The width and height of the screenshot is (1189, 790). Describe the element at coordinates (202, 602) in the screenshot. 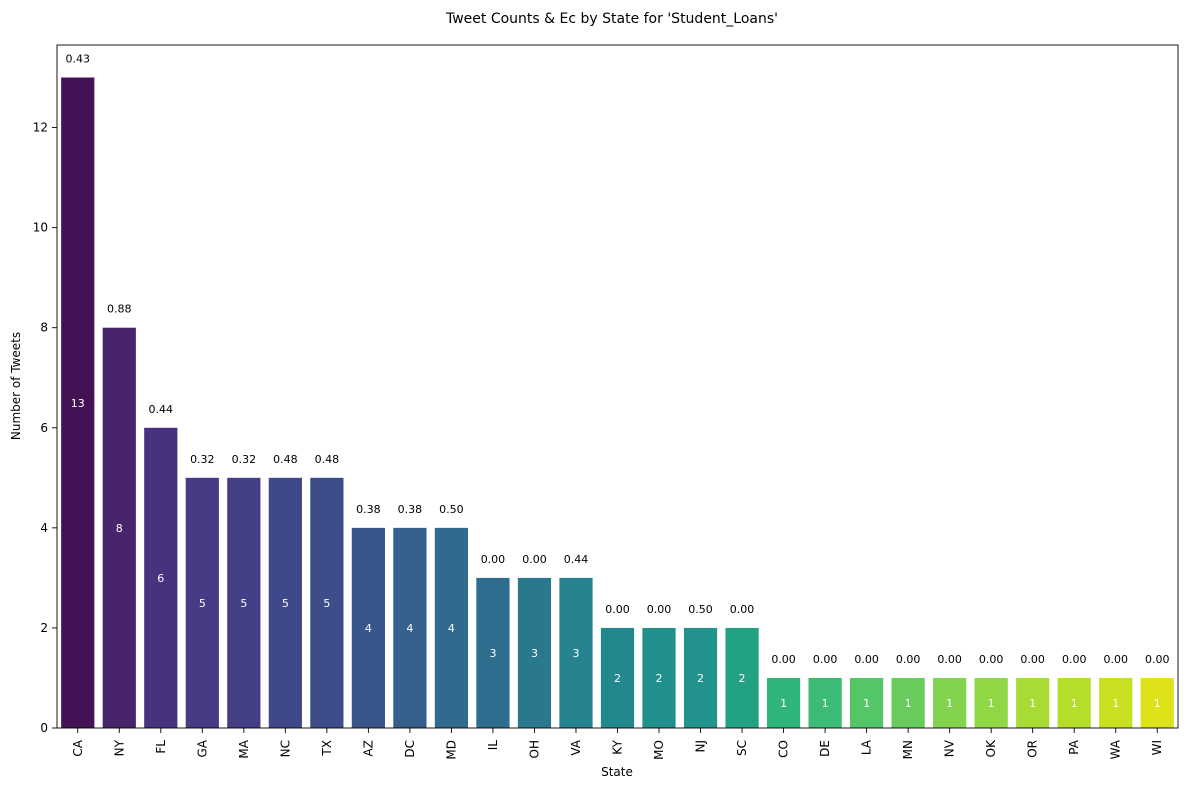

I see `bar-ga` at that location.